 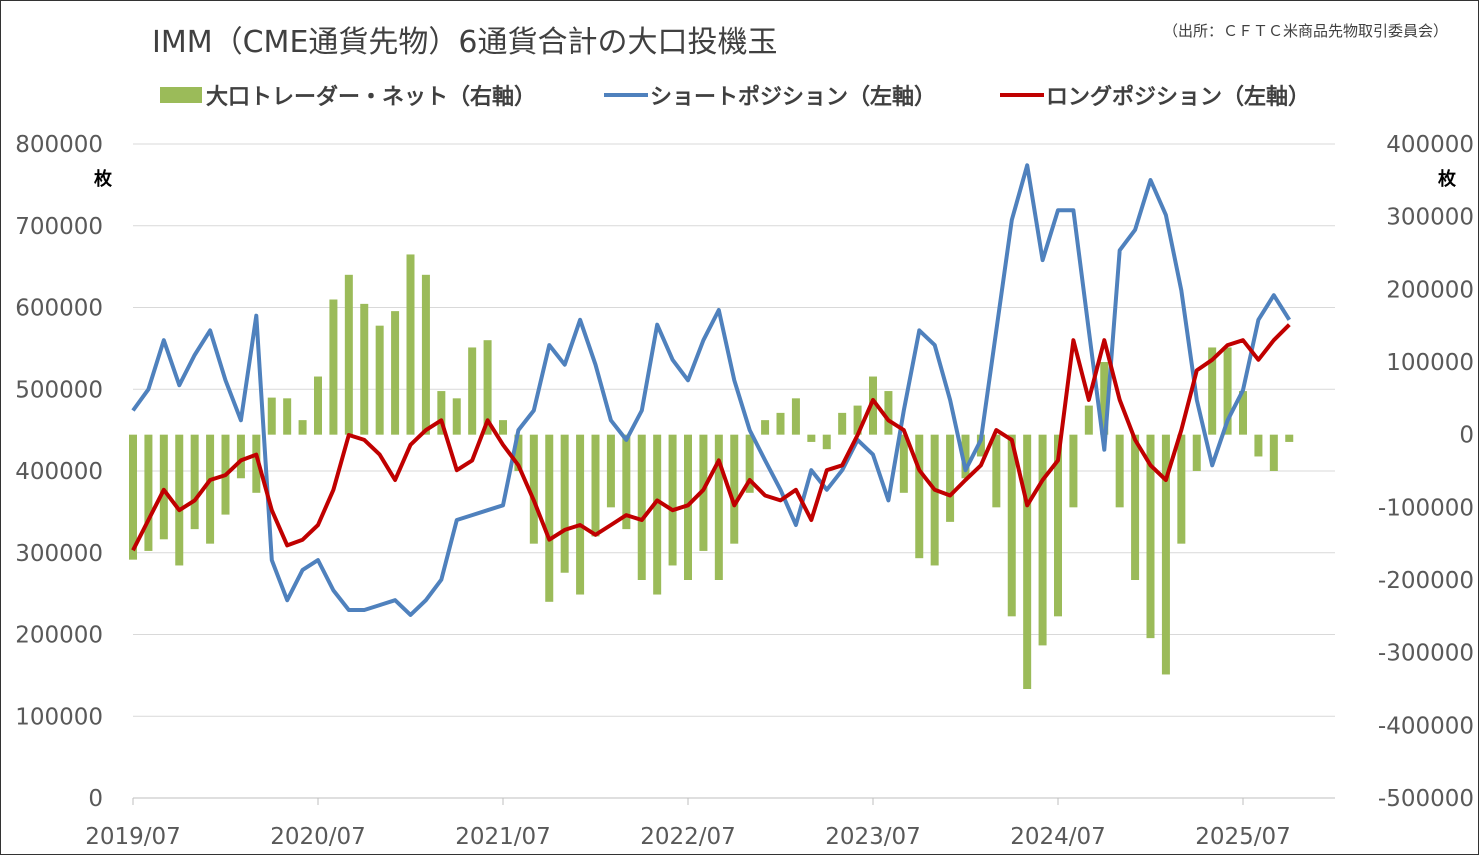 I want to click on x-tick-label: 2025/07, so click(x=1243, y=837).